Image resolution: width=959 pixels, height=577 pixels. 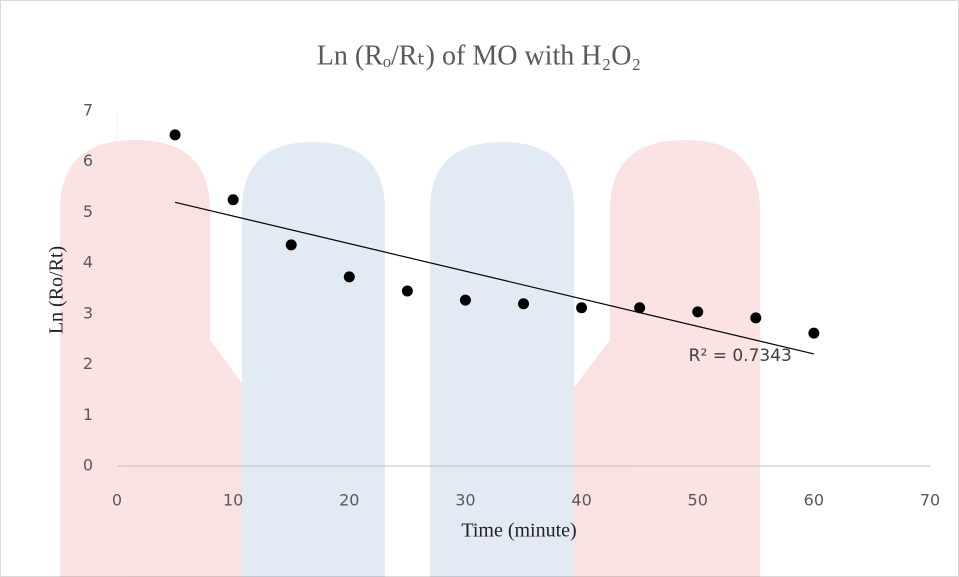 I want to click on x-tick-label: 30, so click(x=465, y=500).